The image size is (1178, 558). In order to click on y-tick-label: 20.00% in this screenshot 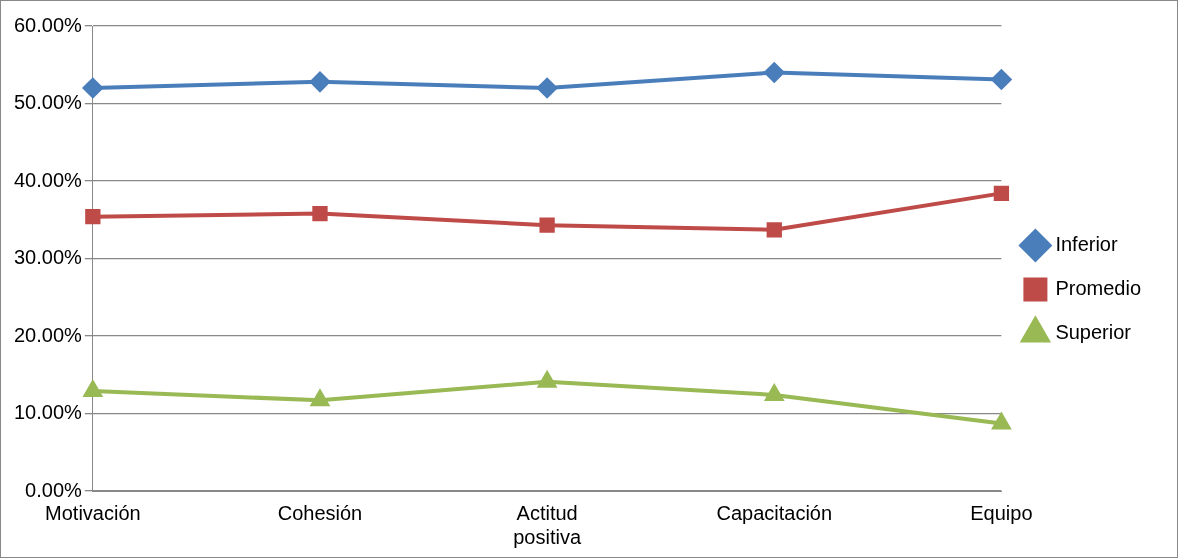, I will do `click(48, 334)`.